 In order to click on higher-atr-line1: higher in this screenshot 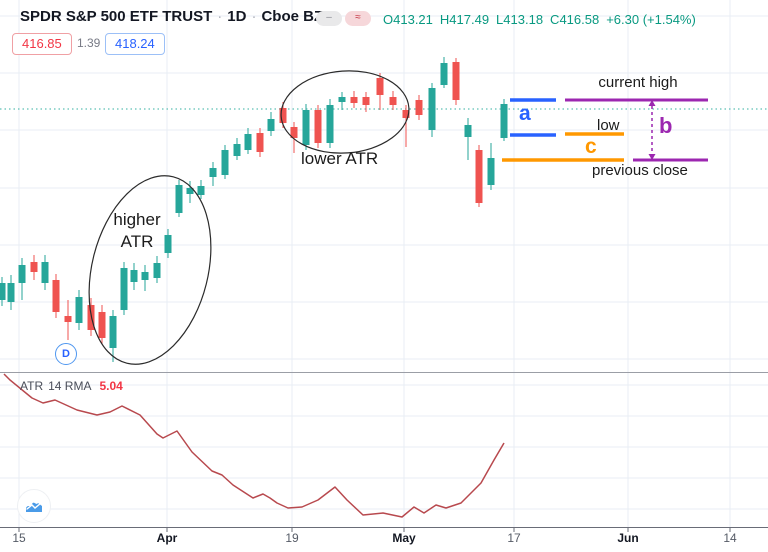, I will do `click(137, 219)`.